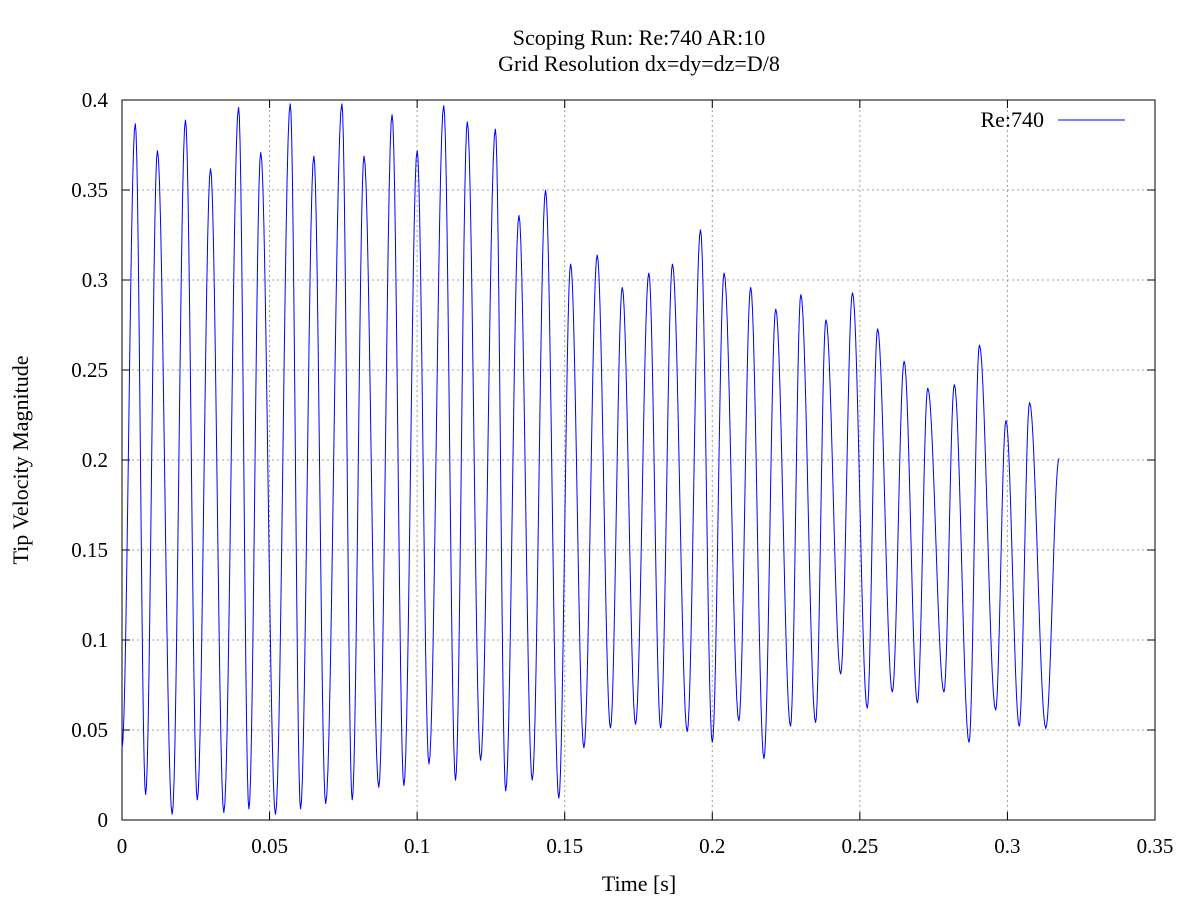 The height and width of the screenshot is (900, 1200). I want to click on y-tick-label: 0.05, so click(89, 730).